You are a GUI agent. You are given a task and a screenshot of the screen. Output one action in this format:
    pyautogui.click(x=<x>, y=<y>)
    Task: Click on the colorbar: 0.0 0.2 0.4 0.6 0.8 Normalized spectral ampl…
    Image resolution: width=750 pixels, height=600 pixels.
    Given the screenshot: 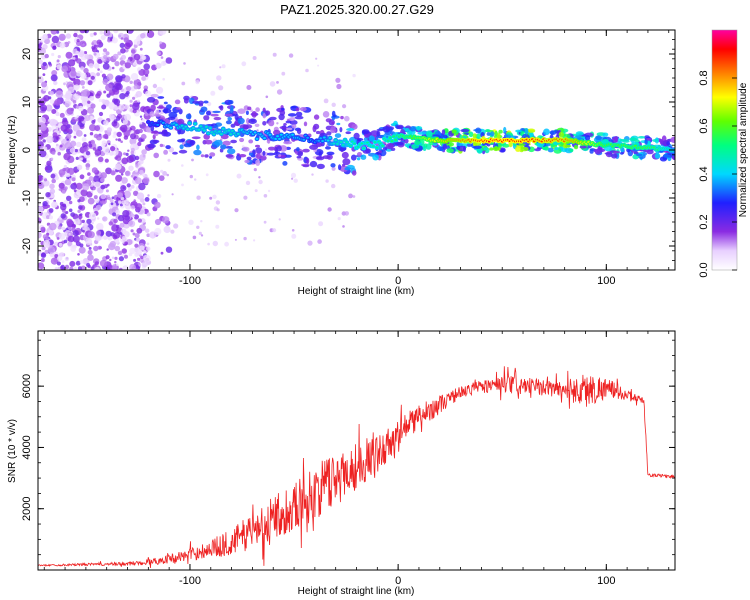 What is the action you would take?
    pyautogui.click(x=723, y=153)
    